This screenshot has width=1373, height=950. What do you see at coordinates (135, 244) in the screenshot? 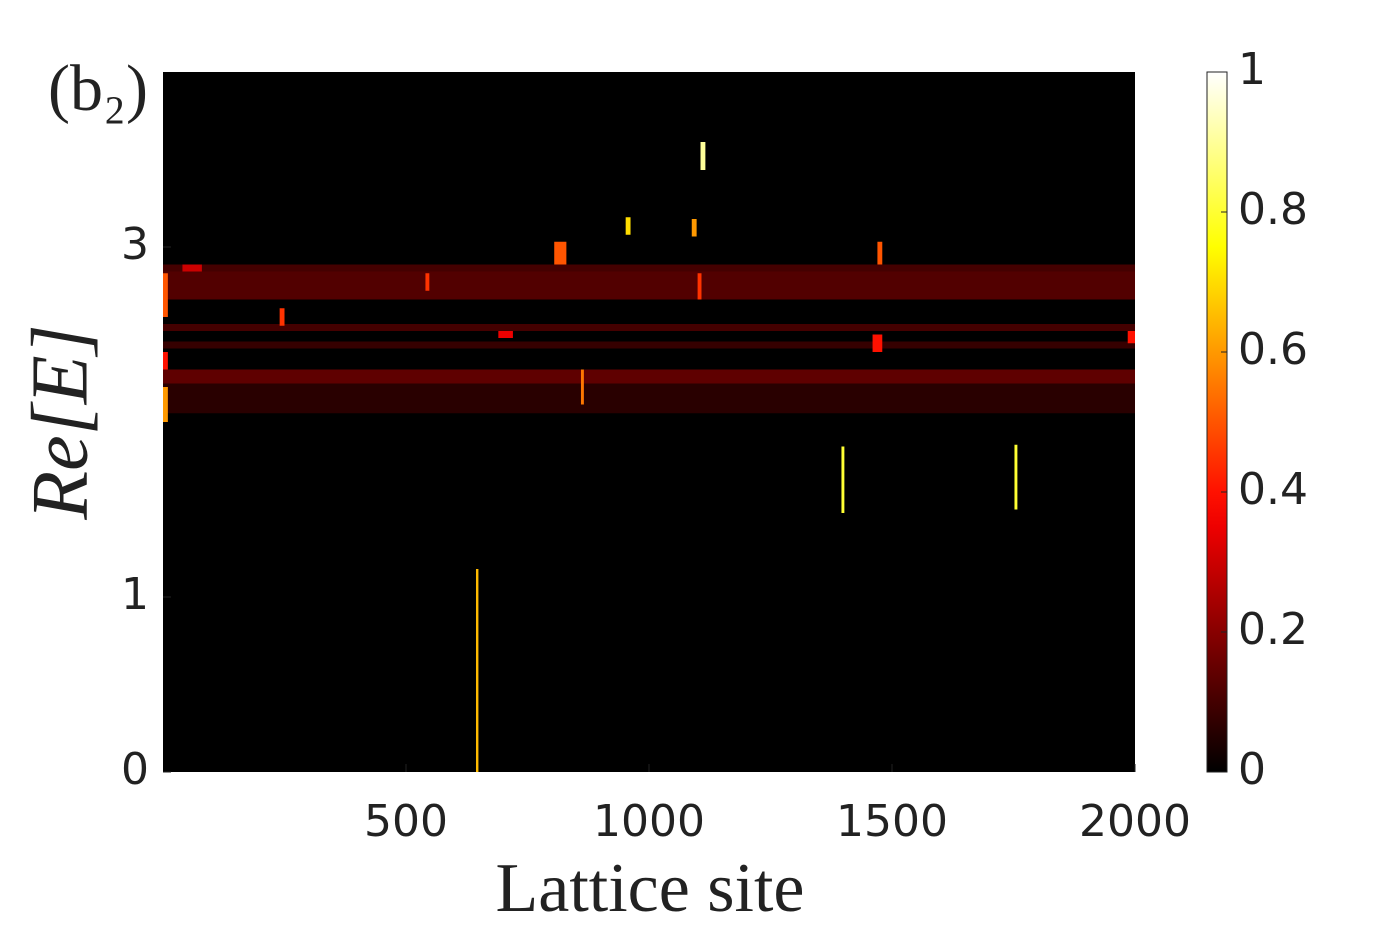
I see `y-tick-label: 3` at bounding box center [135, 244].